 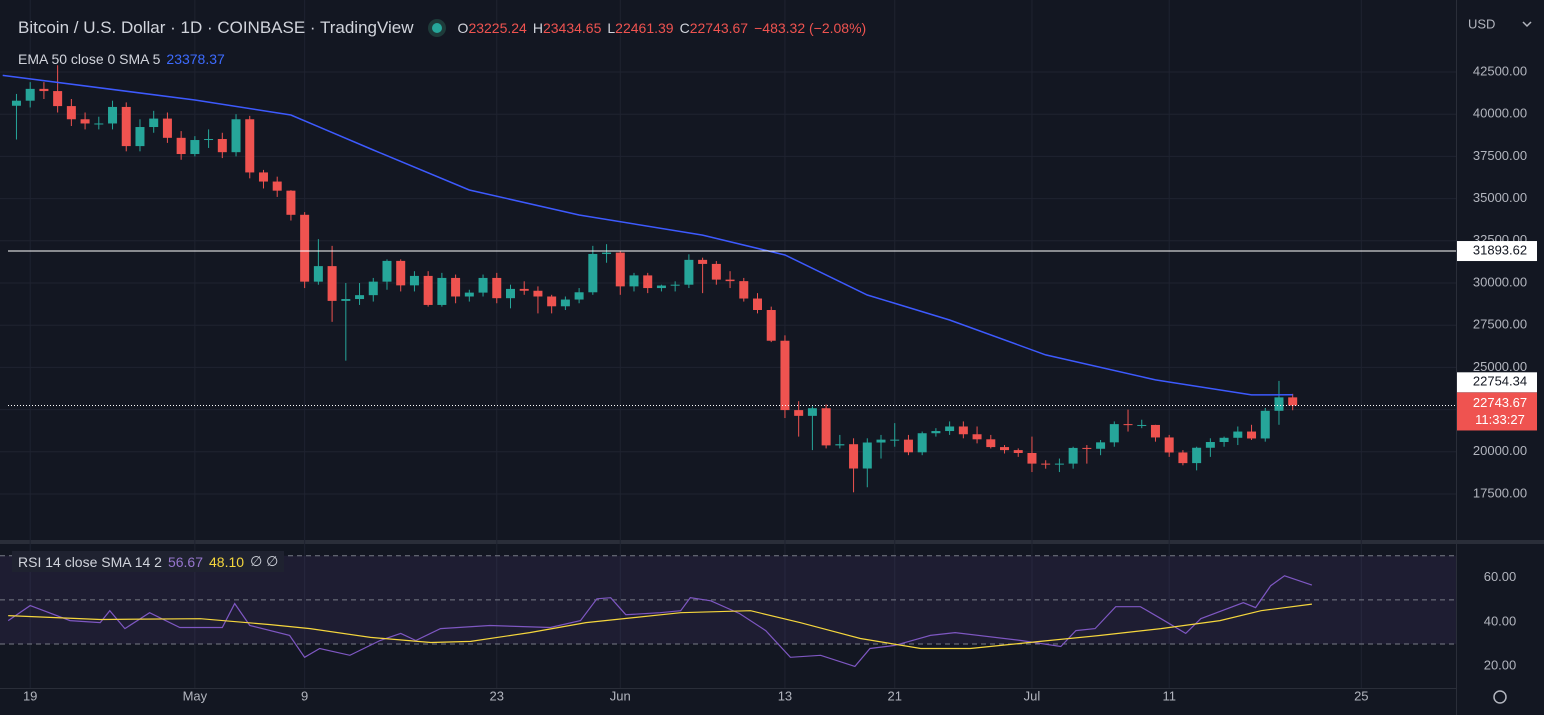 I want to click on y-tick-label: 30000.00, so click(x=1500, y=281).